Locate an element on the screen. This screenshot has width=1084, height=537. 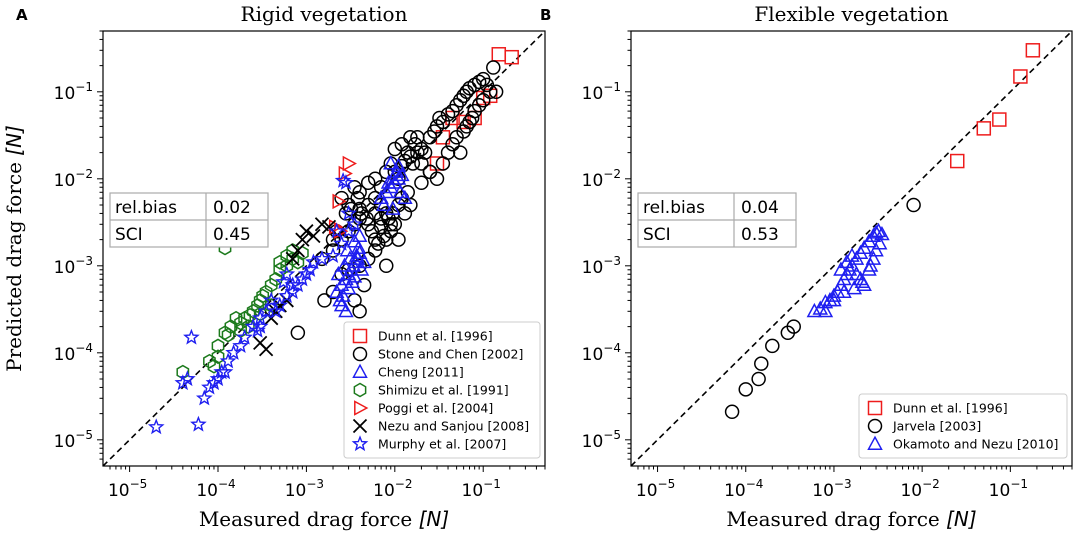
panel-label: A is located at coordinates (22, 15).